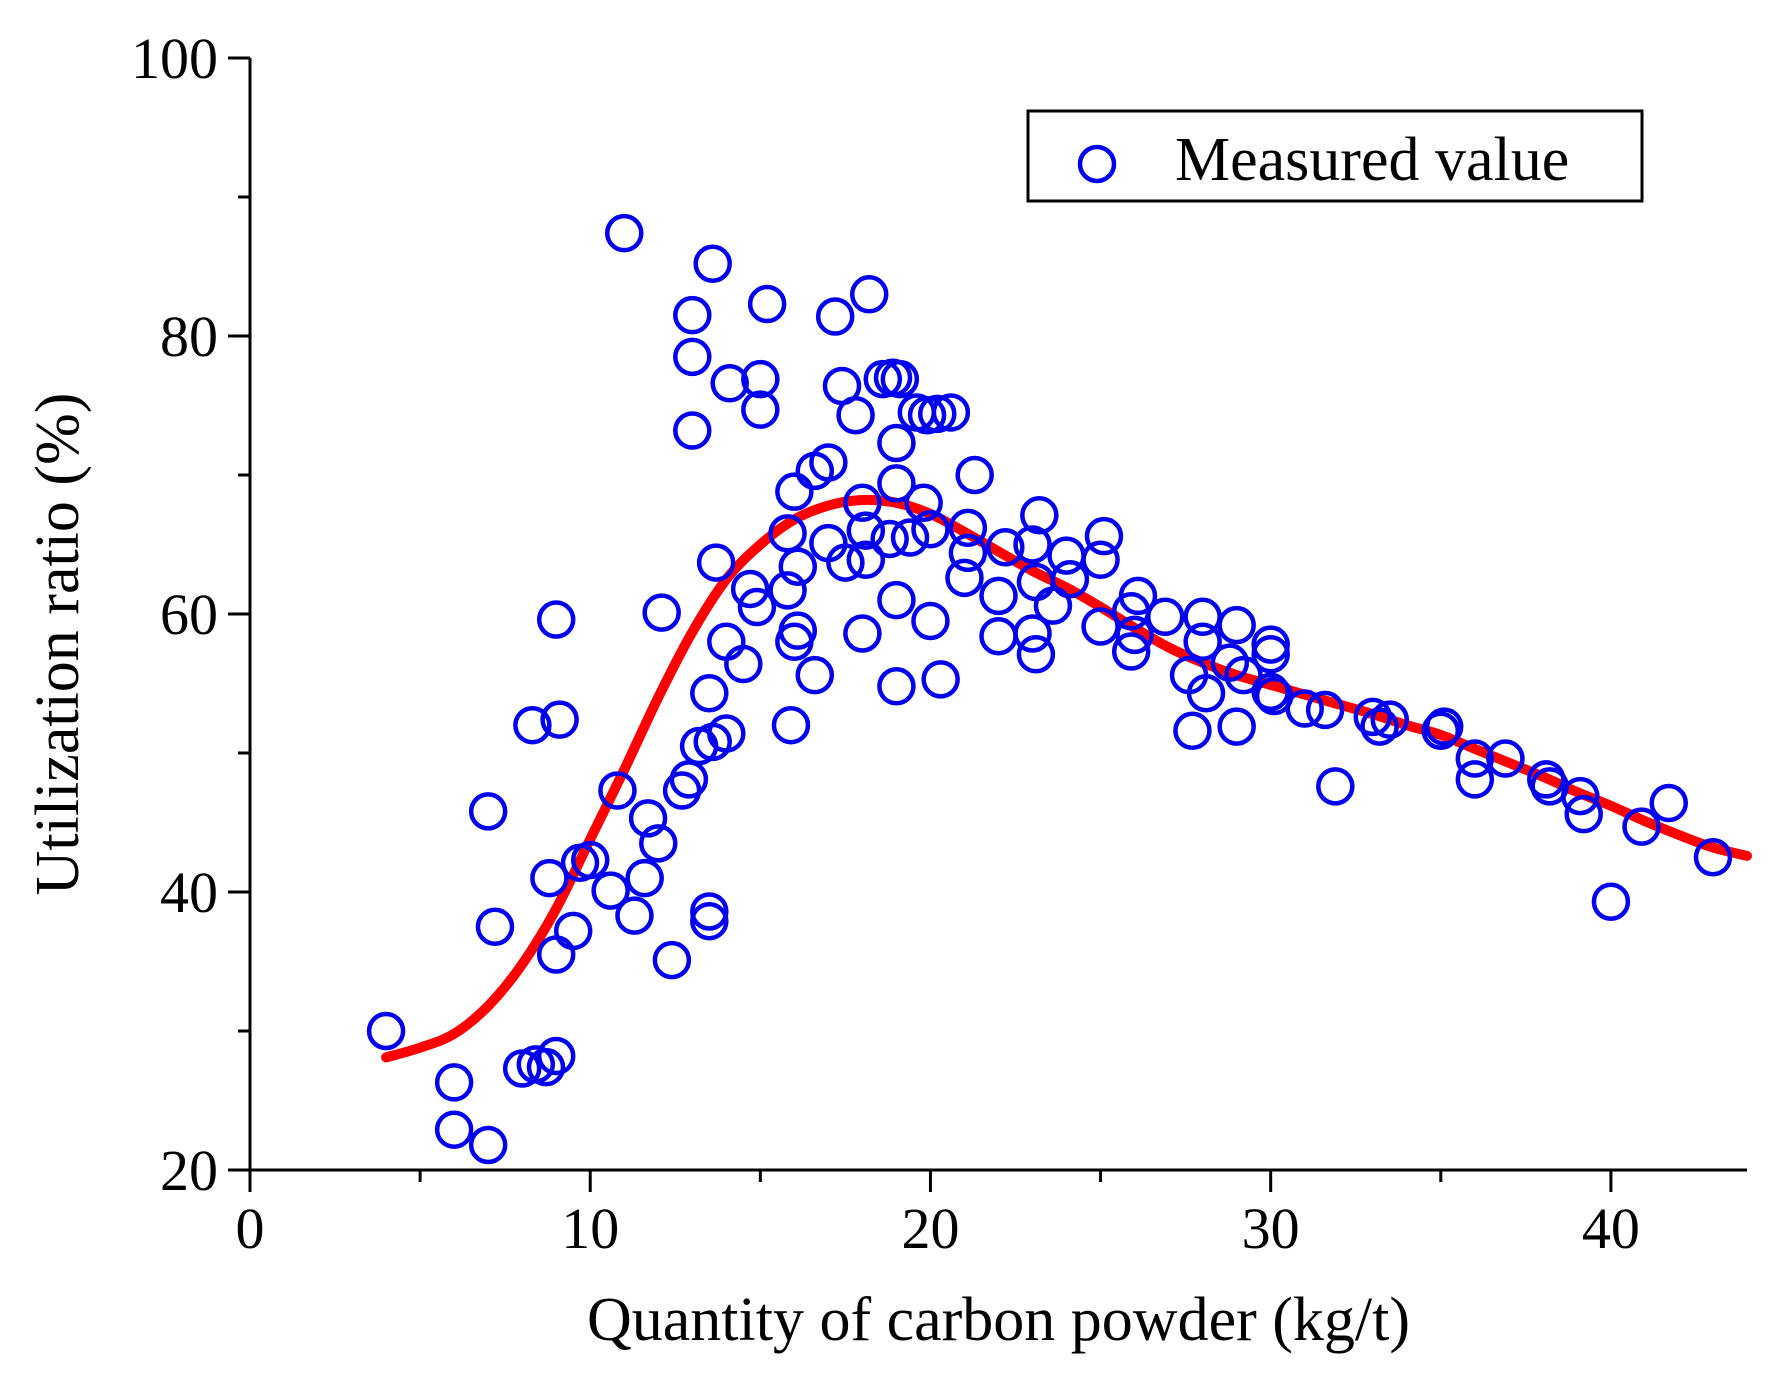 This screenshot has width=1770, height=1373. Describe the element at coordinates (998, 1320) in the screenshot. I see `x-axis-title: Quantity of carbon powder (kg/t)` at that location.